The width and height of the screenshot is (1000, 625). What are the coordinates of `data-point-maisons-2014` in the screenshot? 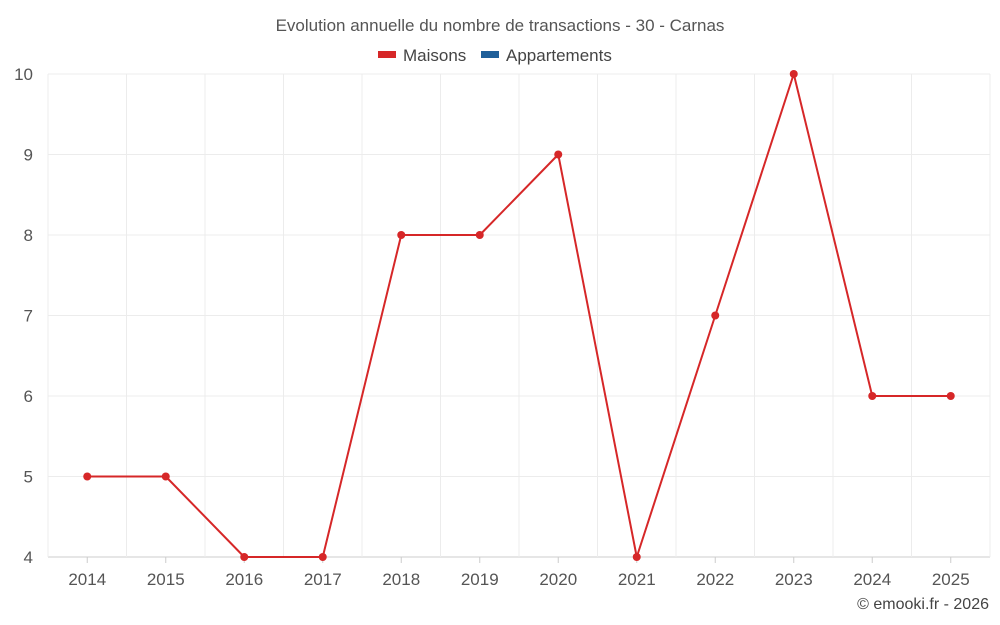 It's located at (87, 476).